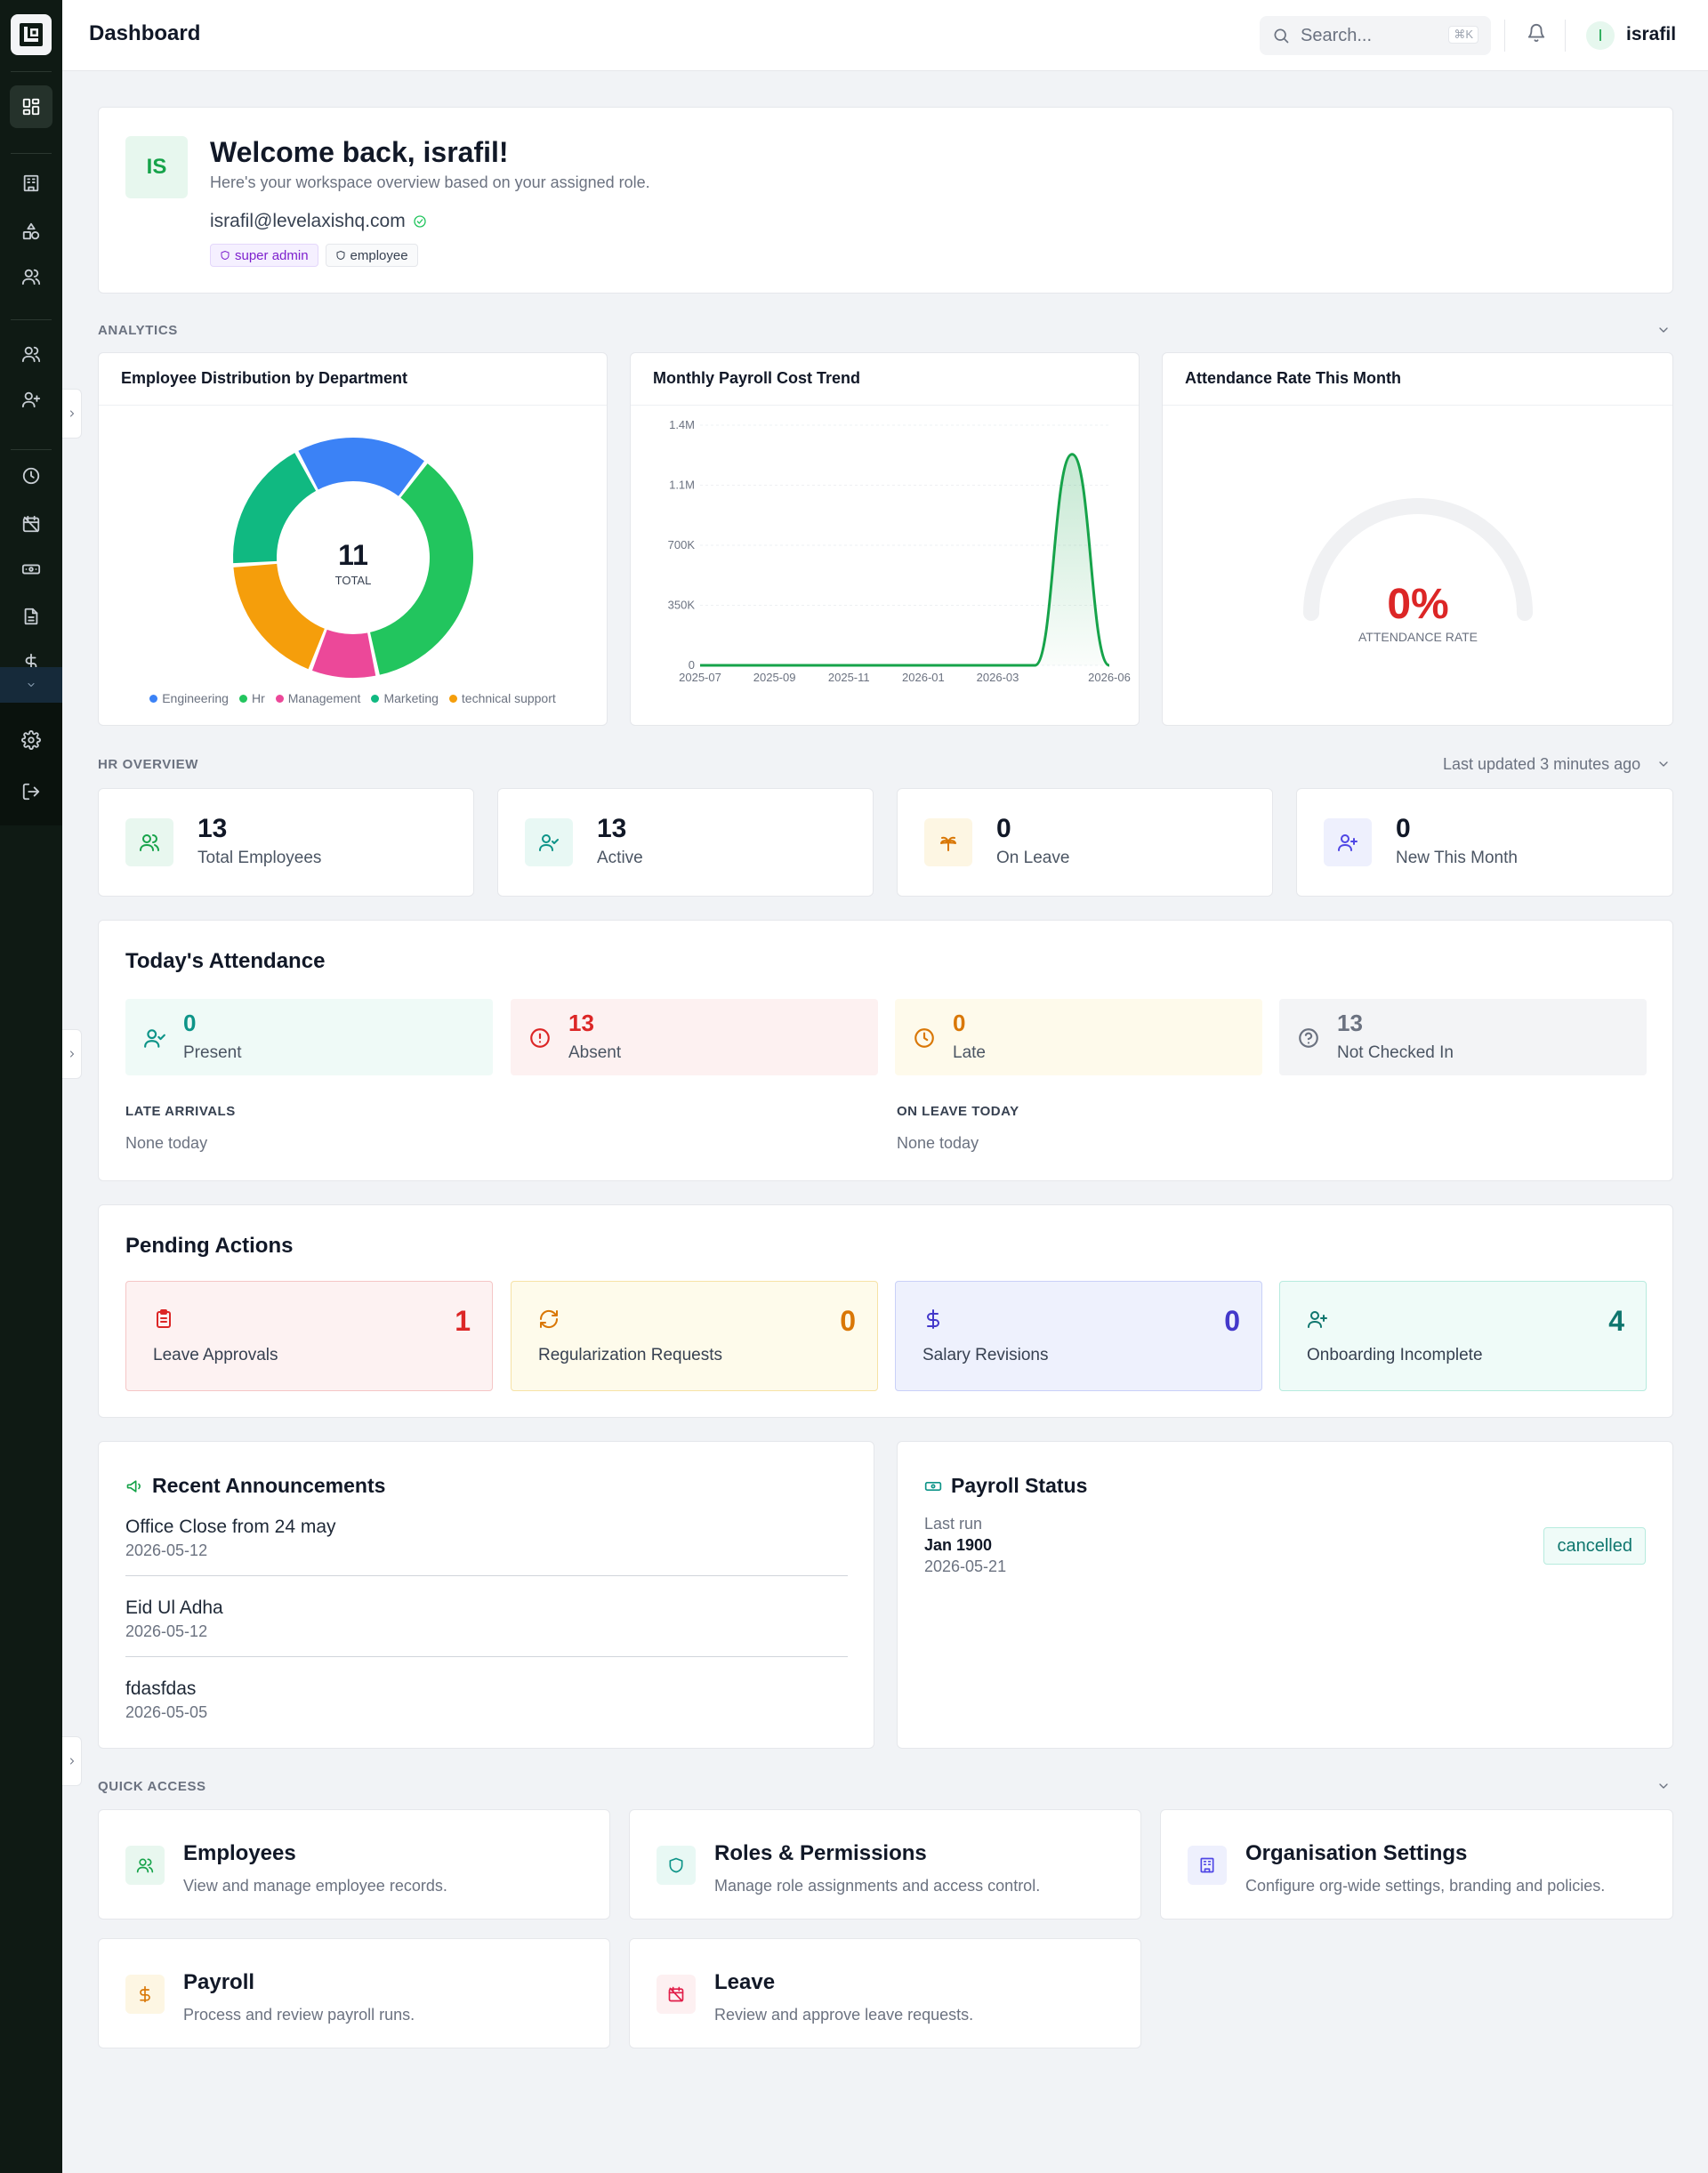 This screenshot has height=2173, width=1708. What do you see at coordinates (486, 1700) in the screenshot?
I see `announcement-item: fdasfdas 2026-05-05` at bounding box center [486, 1700].